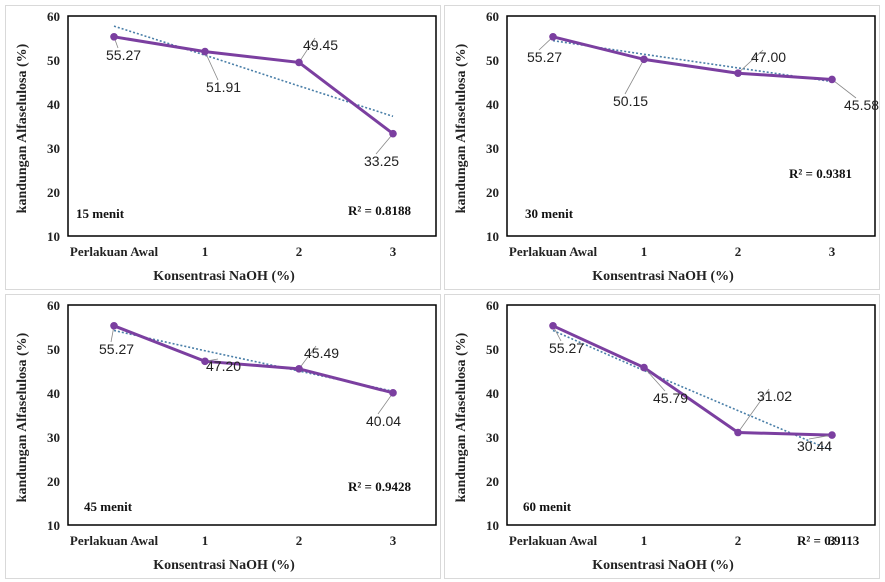 Image resolution: width=885 pixels, height=582 pixels. What do you see at coordinates (768, 57) in the screenshot?
I see `data-label: 47.00` at bounding box center [768, 57].